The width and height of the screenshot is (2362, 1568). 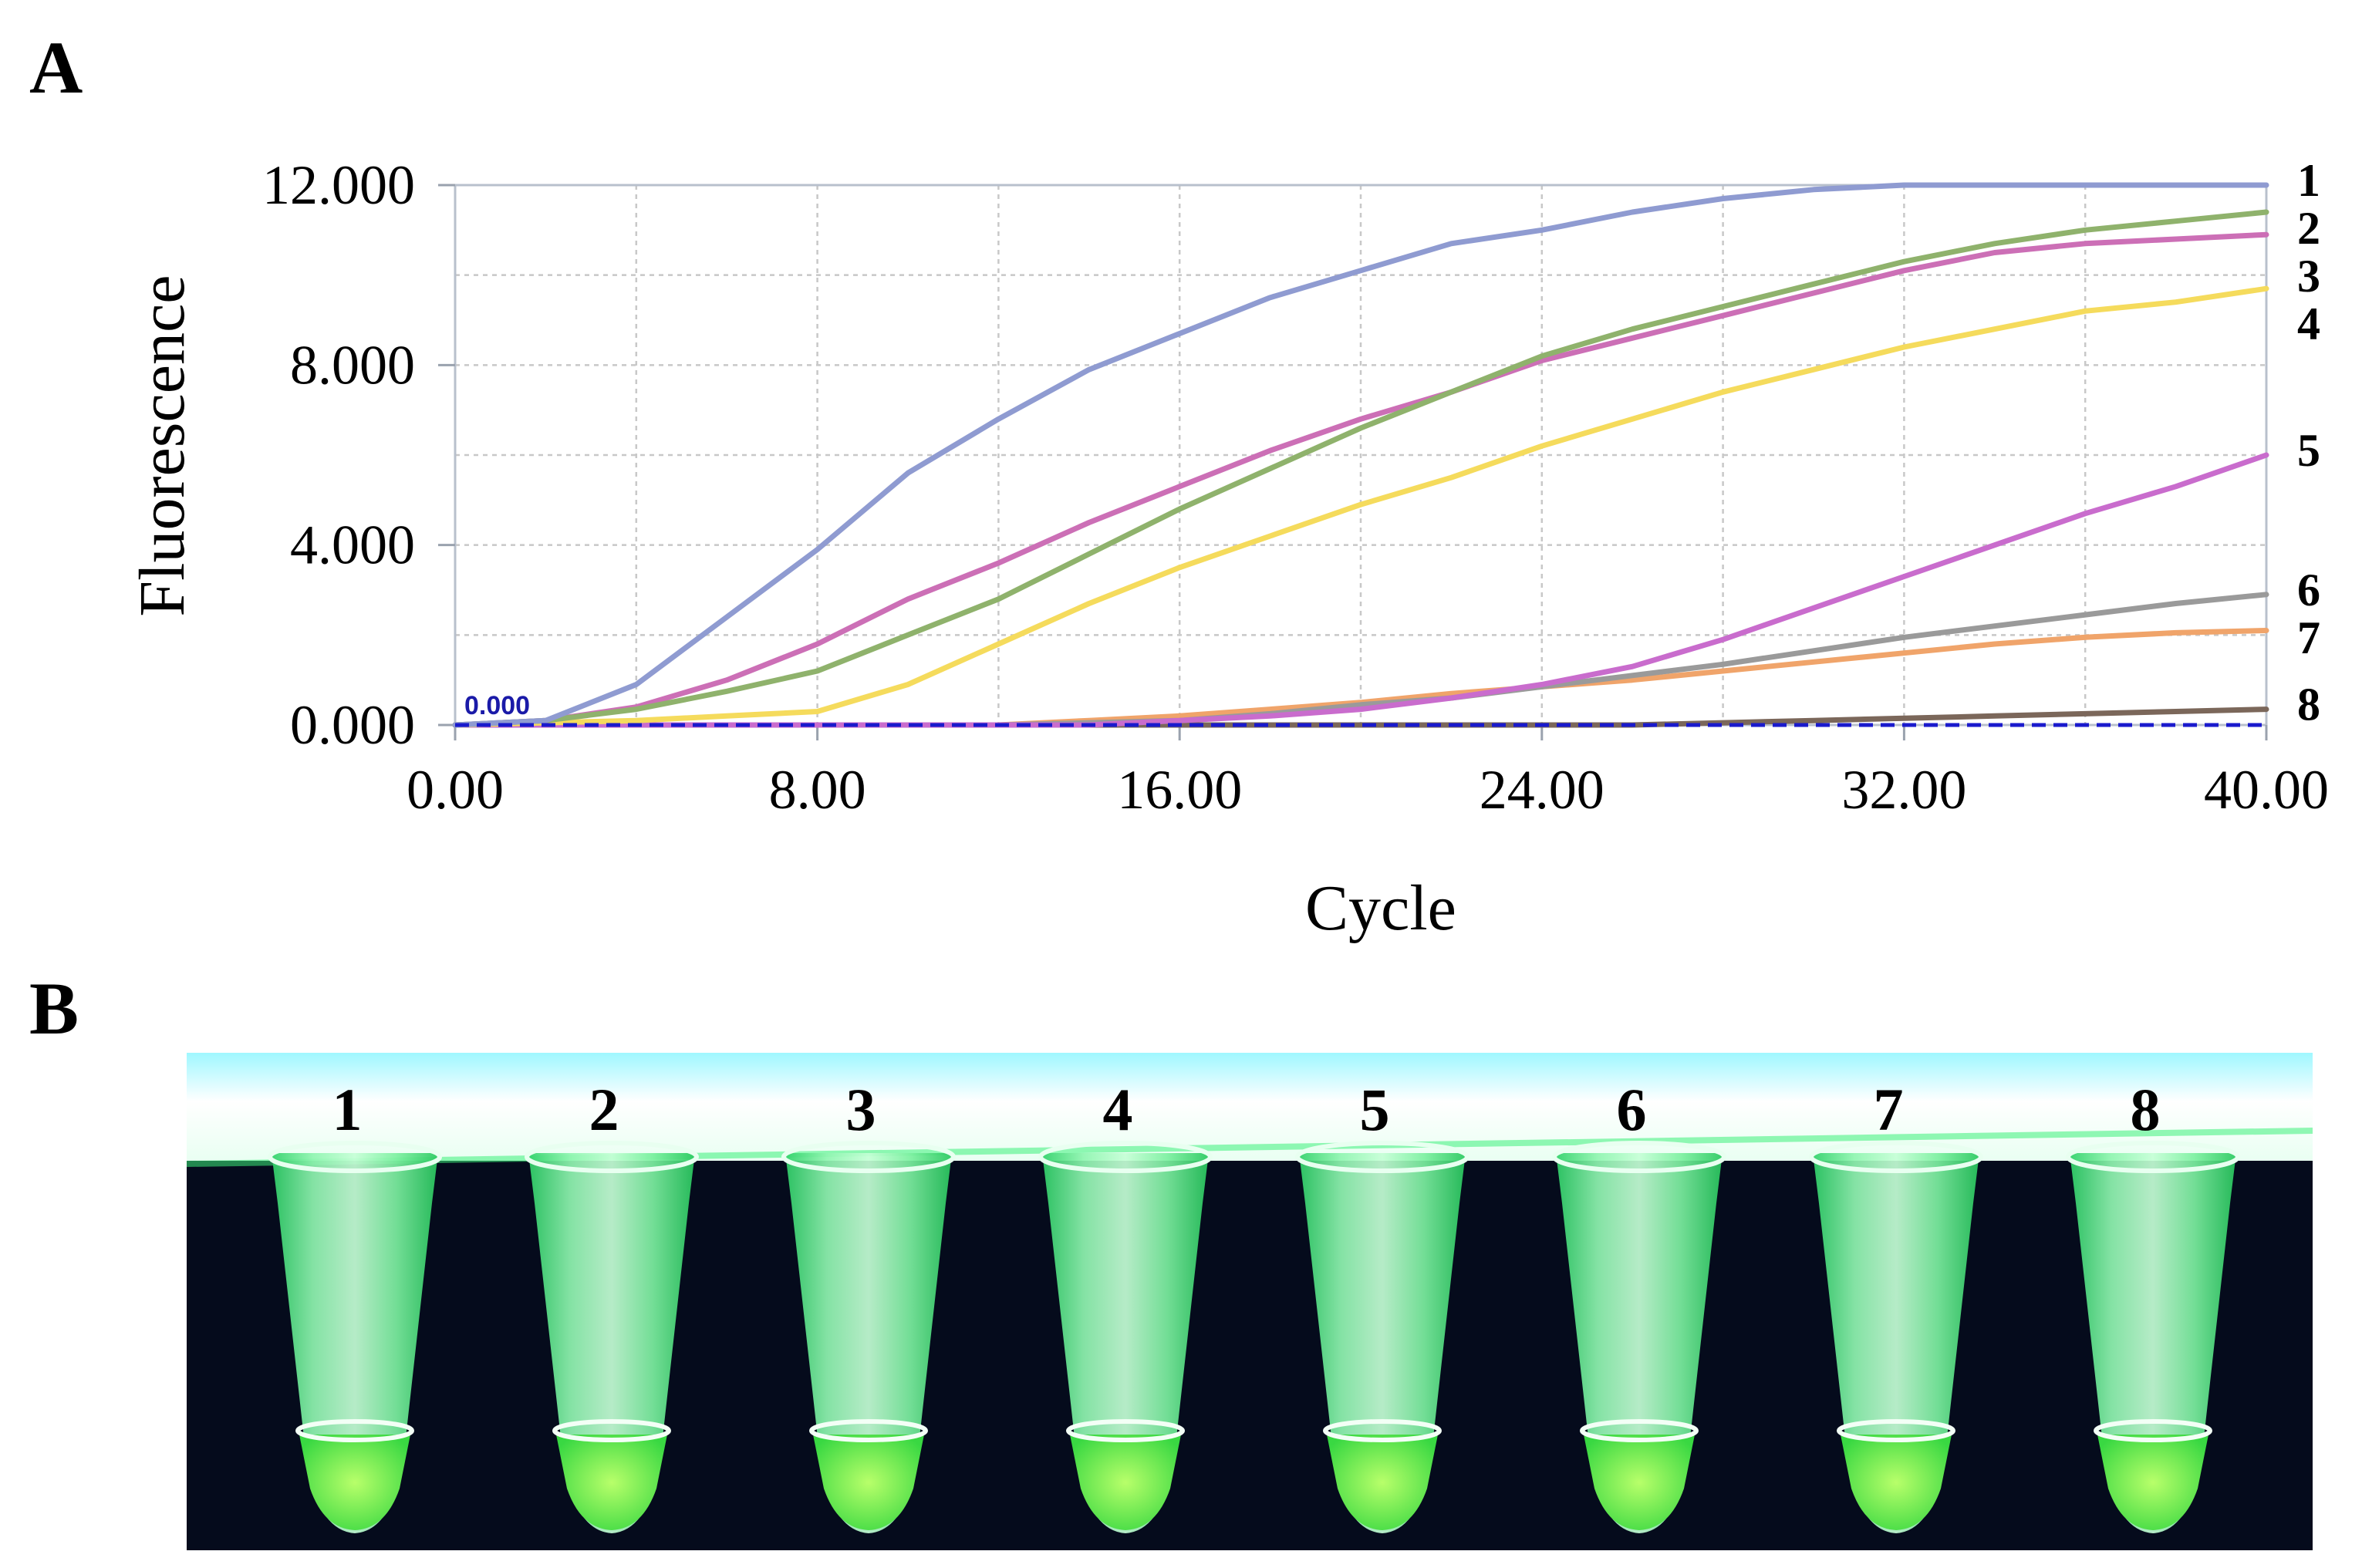 What do you see at coordinates (1360, 709) in the screenshot?
I see `threshold-line-group: 0.000` at bounding box center [1360, 709].